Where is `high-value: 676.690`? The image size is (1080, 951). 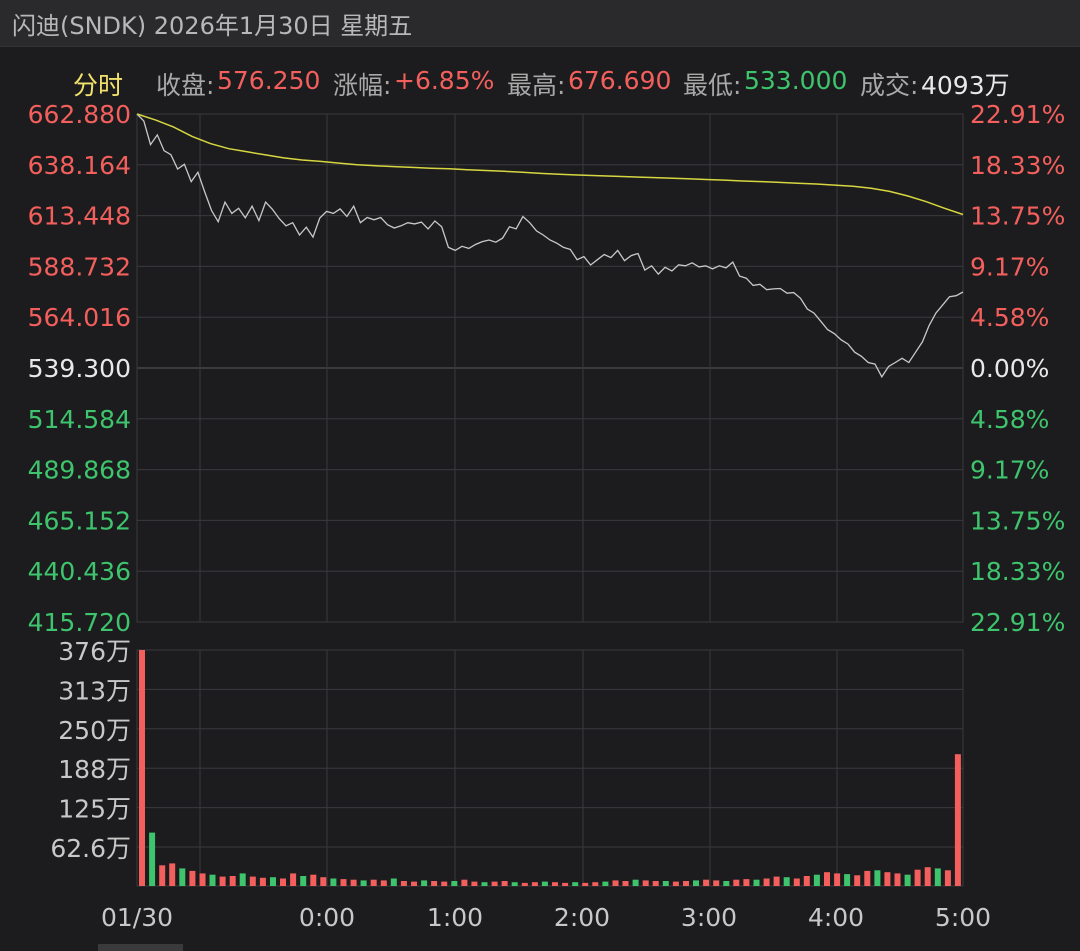
high-value: 676.690 is located at coordinates (620, 80).